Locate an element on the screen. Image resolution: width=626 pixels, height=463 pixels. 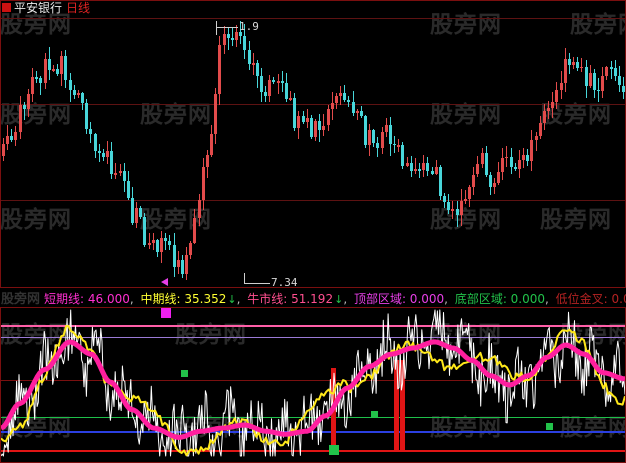
bottom-leader-line is located at coordinates (257, 283).